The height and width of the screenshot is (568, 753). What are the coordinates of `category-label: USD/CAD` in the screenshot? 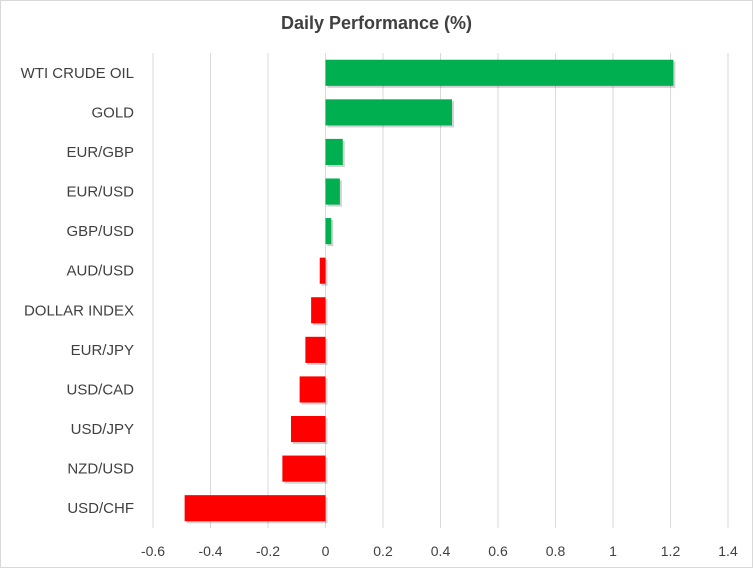 It's located at (100, 389).